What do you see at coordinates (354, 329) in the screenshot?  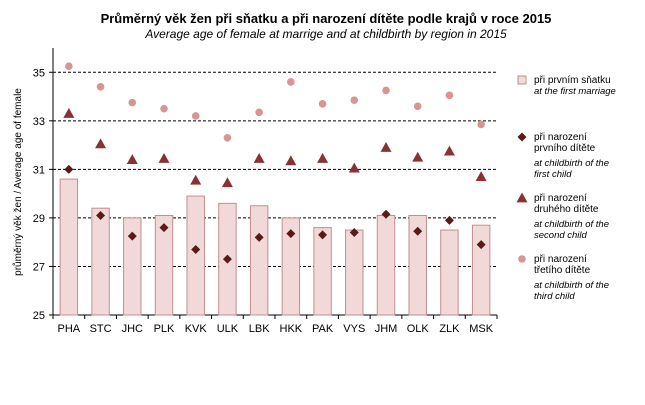 I see `x-tick-label: VYS` at bounding box center [354, 329].